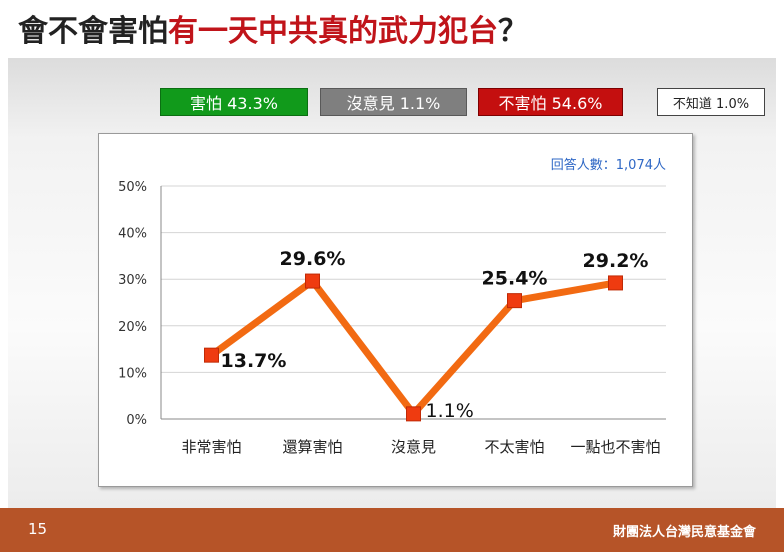 The height and width of the screenshot is (552, 784). What do you see at coordinates (333, 31) in the screenshot?
I see `title-highlight: 有一天中共真的武力犯台` at bounding box center [333, 31].